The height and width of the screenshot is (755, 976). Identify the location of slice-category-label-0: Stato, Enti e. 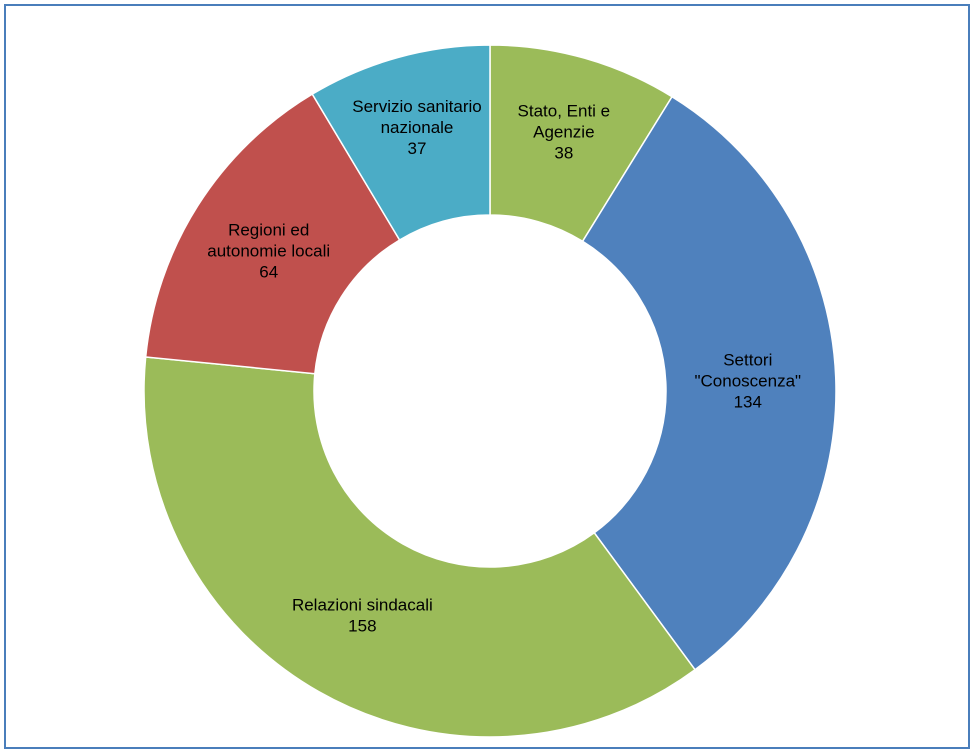
(564, 110).